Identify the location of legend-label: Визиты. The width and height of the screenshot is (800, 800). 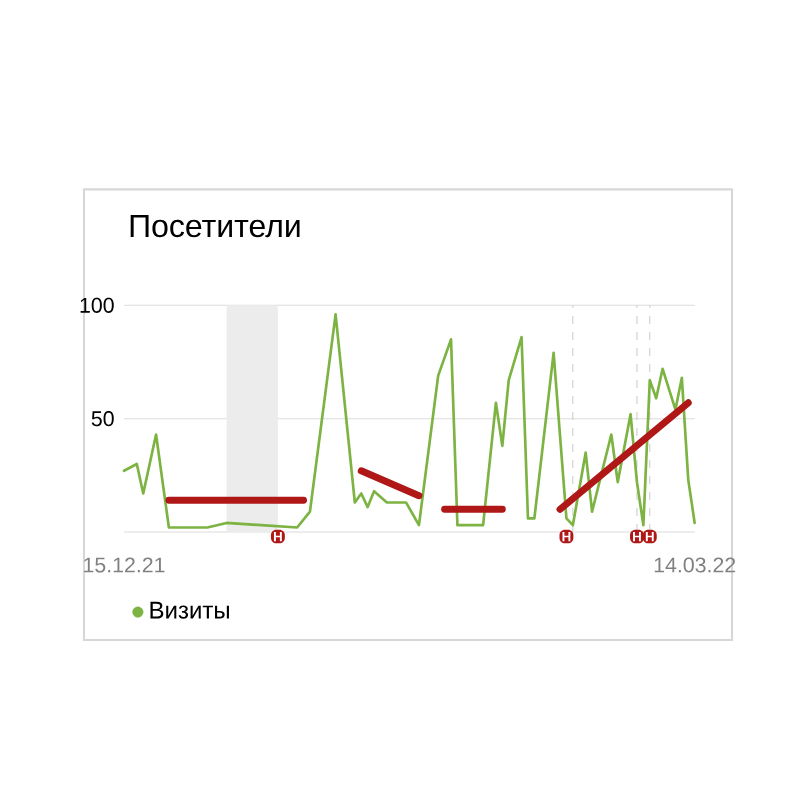
(189, 610).